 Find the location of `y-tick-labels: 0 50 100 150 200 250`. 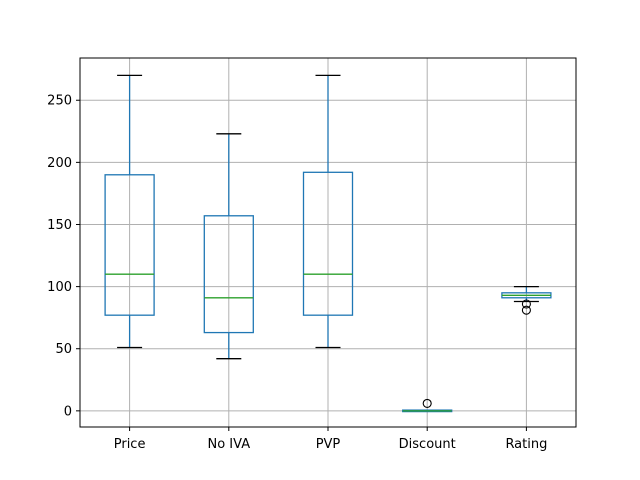

y-tick-labels: 0 50 100 150 200 250 is located at coordinates (63, 256).